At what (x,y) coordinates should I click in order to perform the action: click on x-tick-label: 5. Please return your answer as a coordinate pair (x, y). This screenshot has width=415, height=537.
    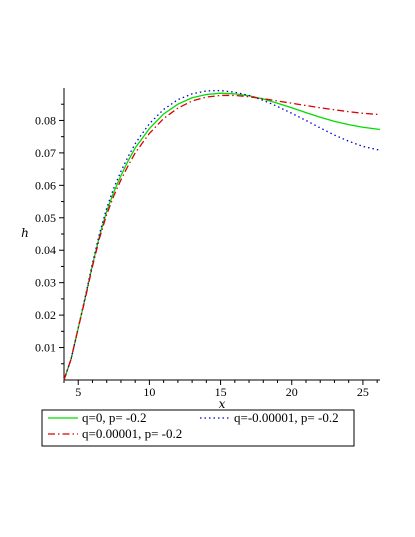
    Looking at the image, I should click on (78, 392).